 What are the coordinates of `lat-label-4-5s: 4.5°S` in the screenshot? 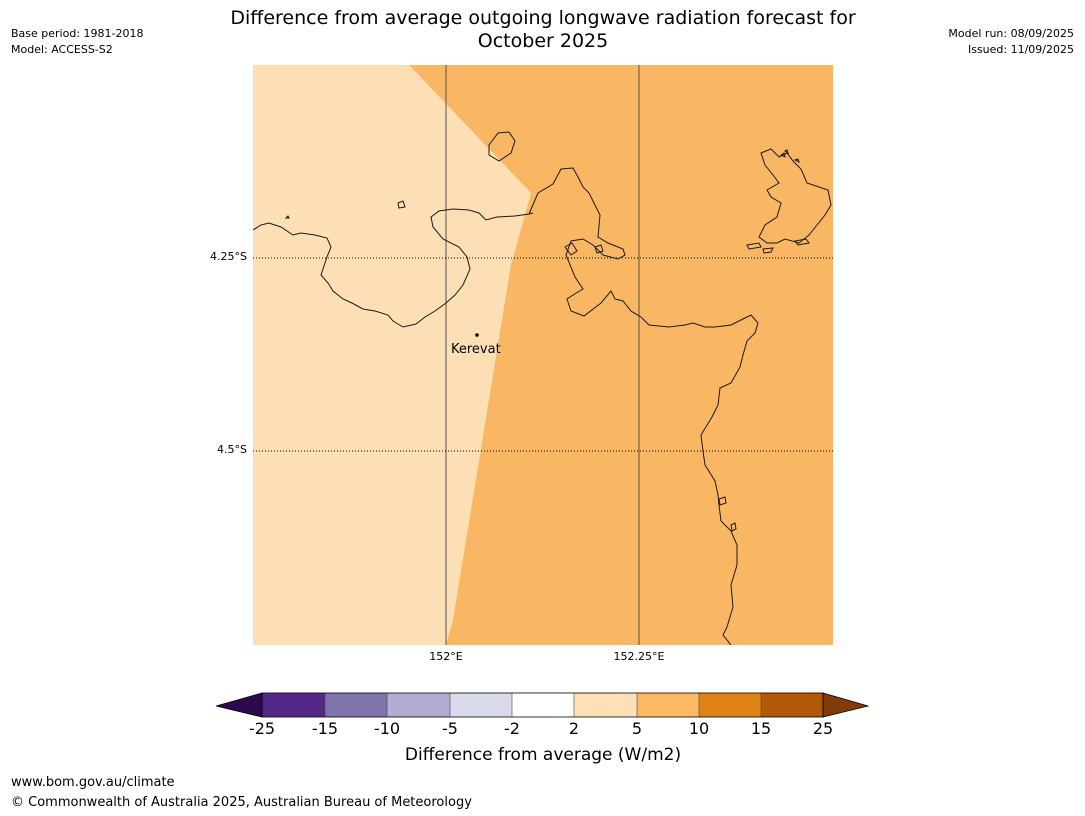 It's located at (232, 449).